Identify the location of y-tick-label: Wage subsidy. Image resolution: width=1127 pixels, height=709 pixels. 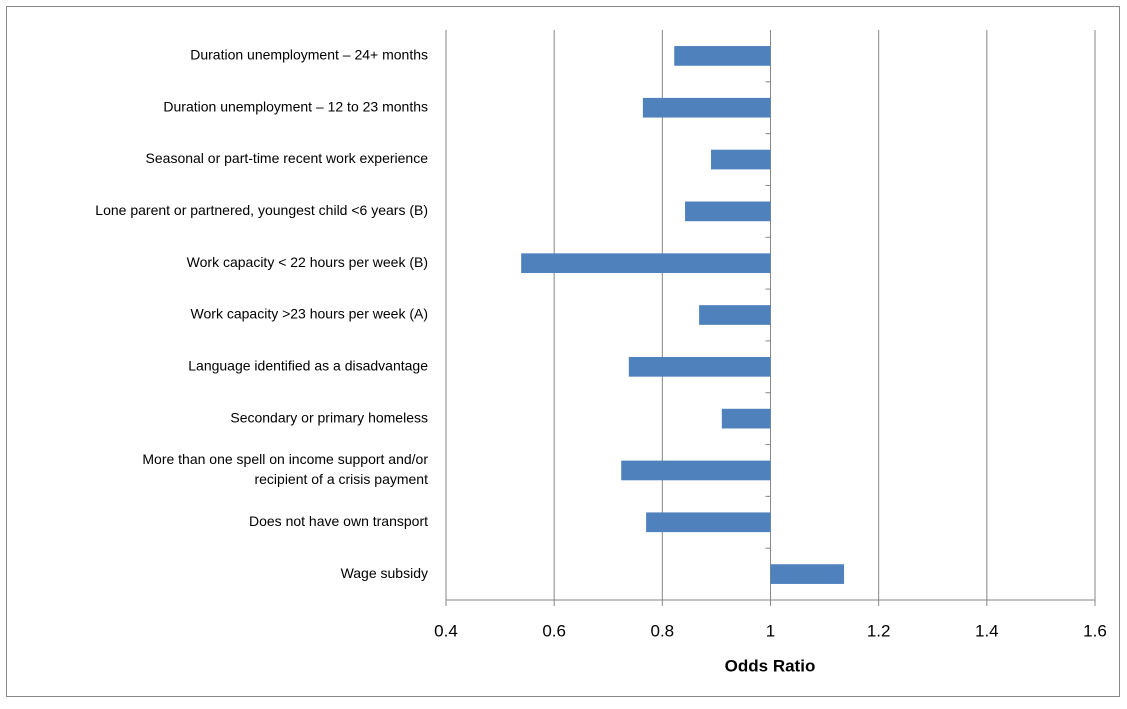
(384, 573).